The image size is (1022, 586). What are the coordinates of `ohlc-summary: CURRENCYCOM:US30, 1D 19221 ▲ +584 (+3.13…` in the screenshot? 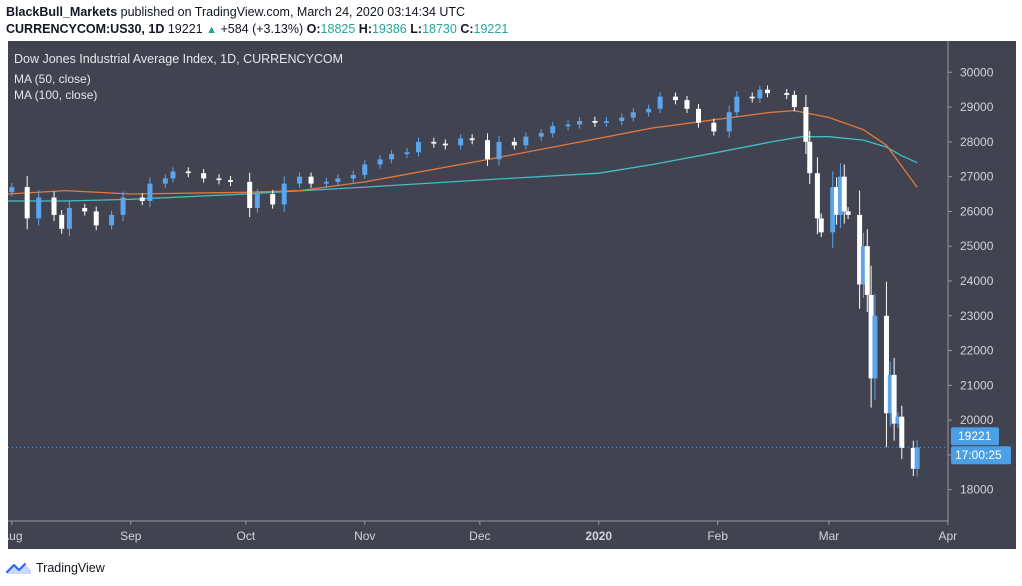 It's located at (257, 29).